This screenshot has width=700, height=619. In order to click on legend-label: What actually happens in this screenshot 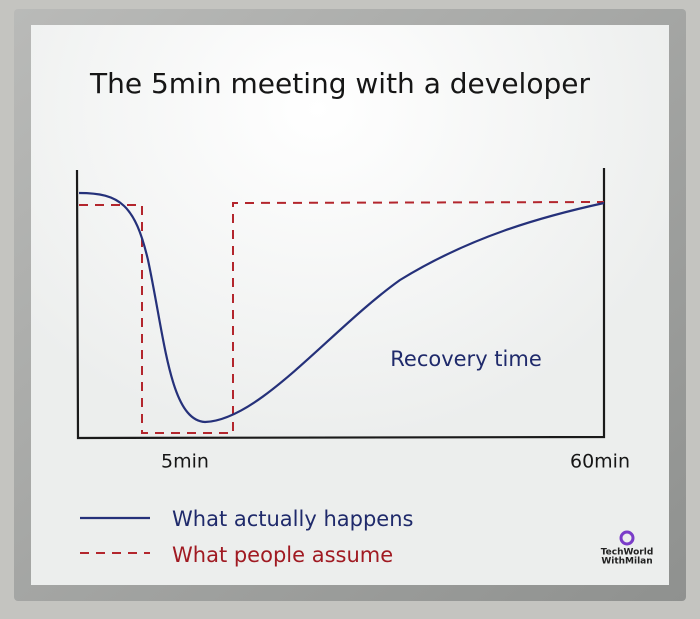, I will do `click(292, 519)`.